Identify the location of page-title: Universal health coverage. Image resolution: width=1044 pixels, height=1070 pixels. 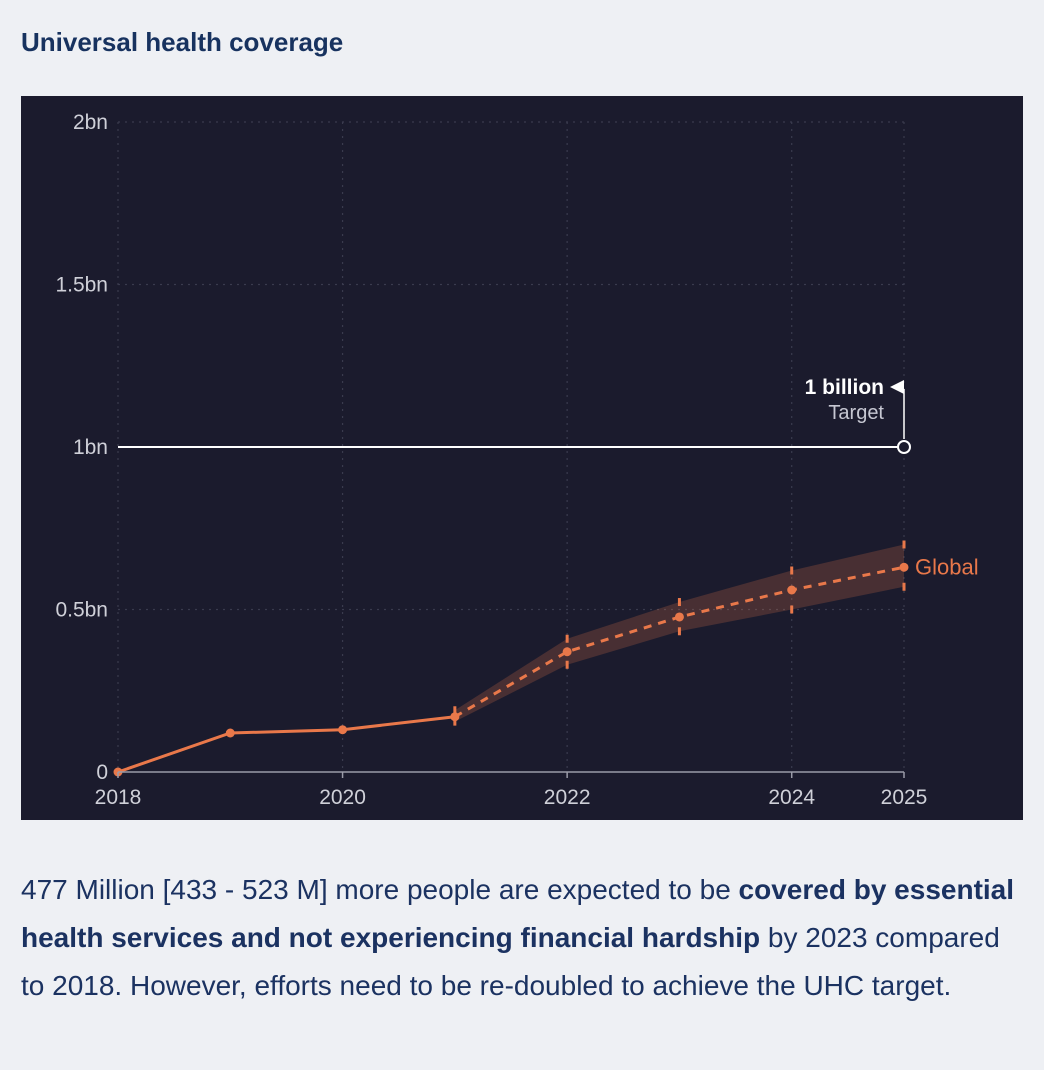
(182, 42).